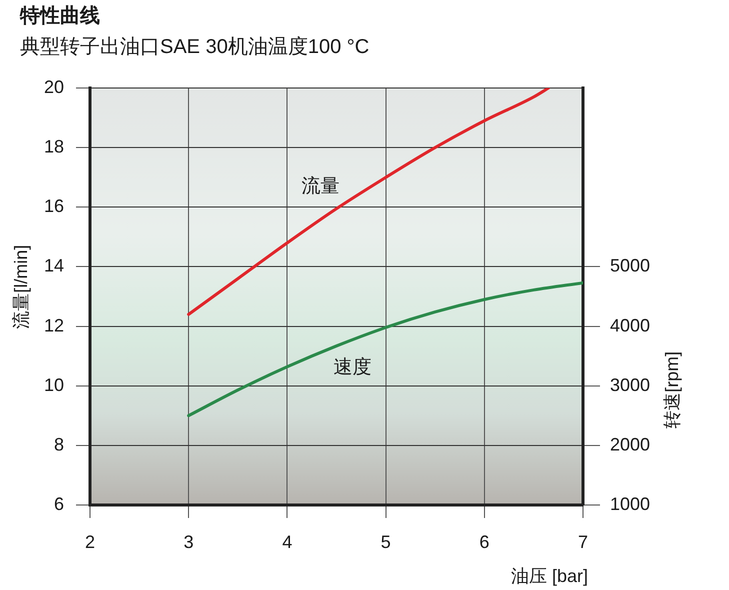 This screenshot has height=590, width=729. I want to click on y-tick-label: 20, so click(54, 86).